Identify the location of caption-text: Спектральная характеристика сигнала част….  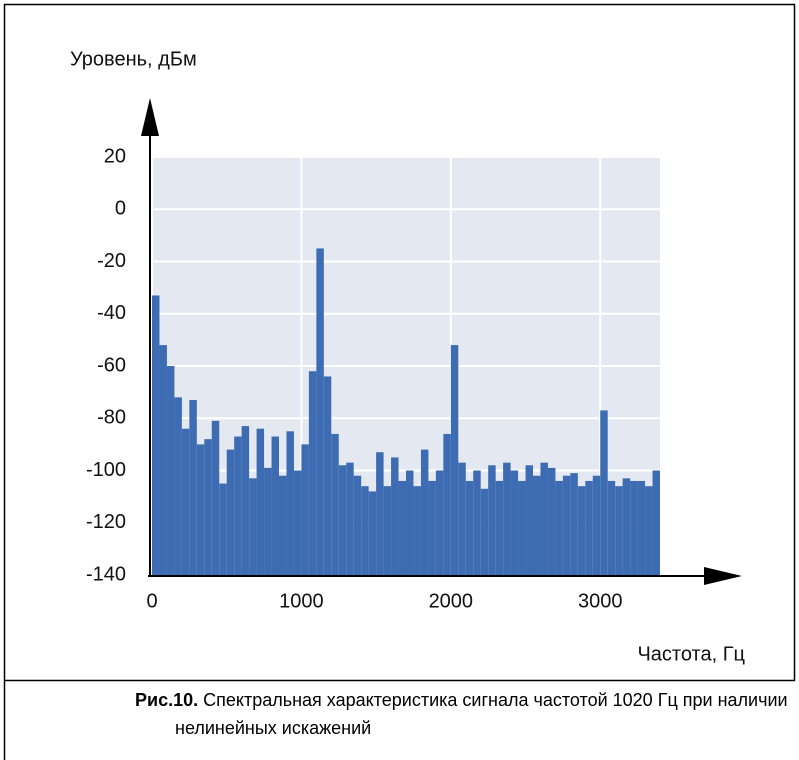
(481, 714).